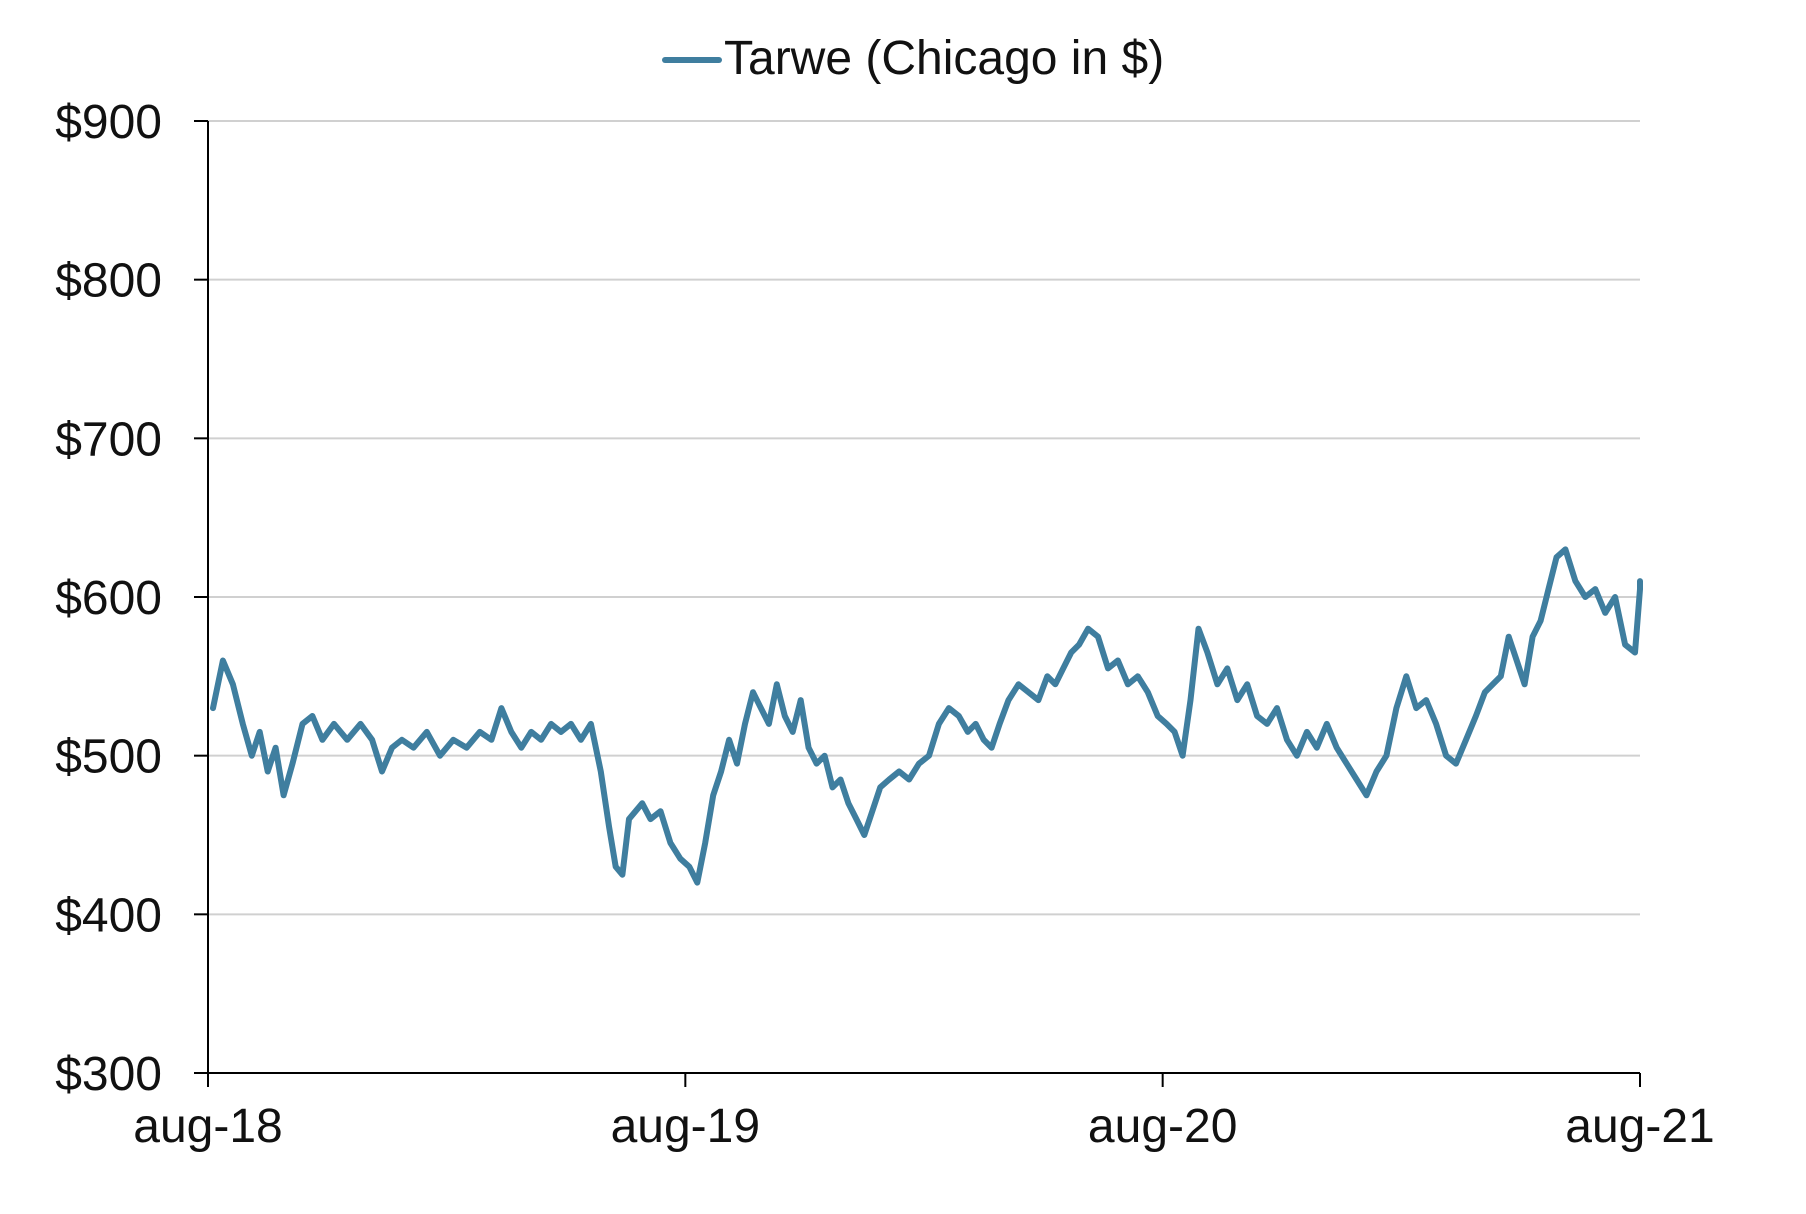 This screenshot has width=1806, height=1214. I want to click on y-tick-label: $900, so click(108, 122).